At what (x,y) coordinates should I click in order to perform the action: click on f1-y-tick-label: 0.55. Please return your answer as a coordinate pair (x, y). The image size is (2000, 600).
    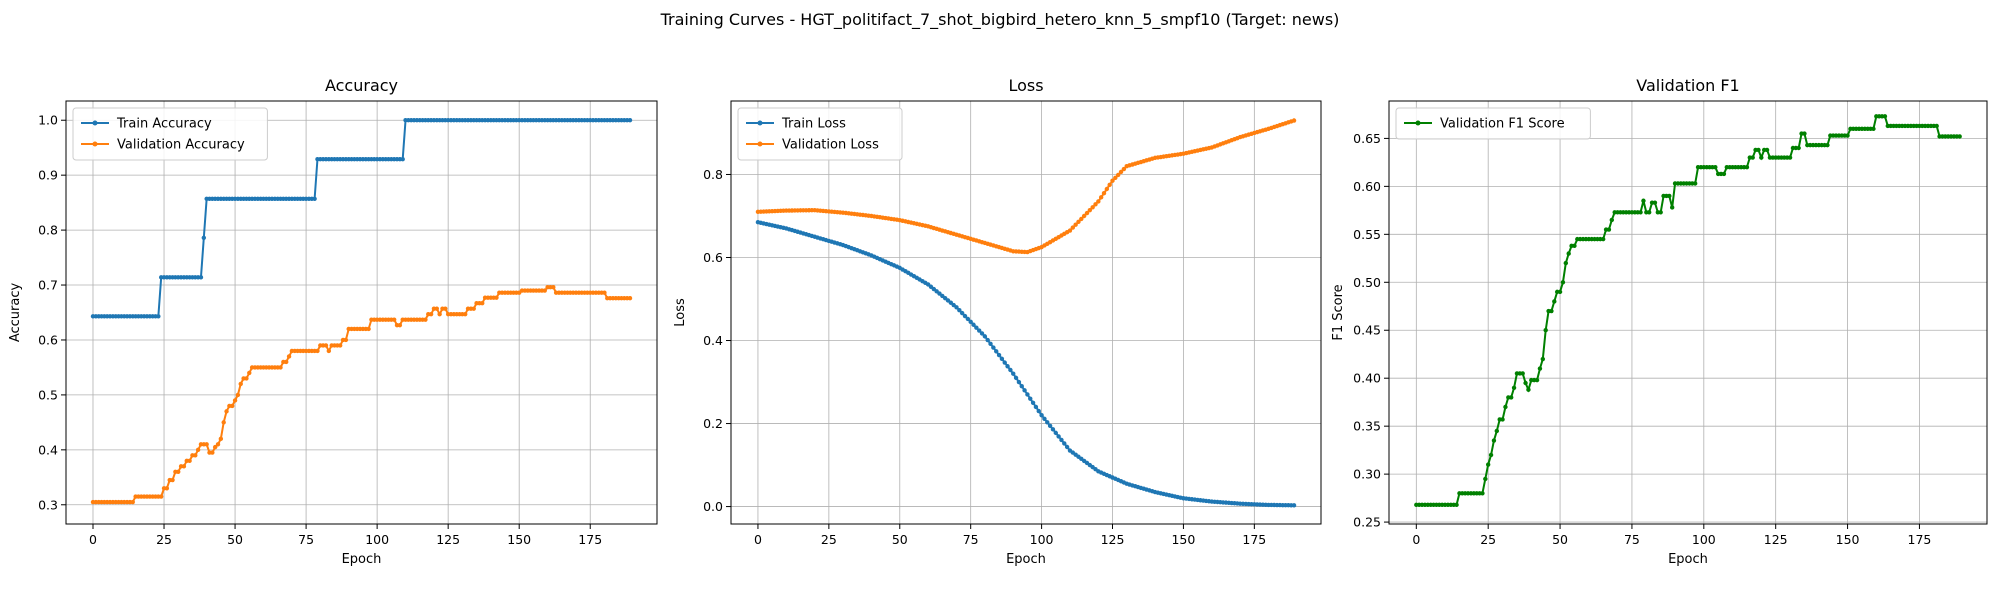
    Looking at the image, I should click on (1367, 234).